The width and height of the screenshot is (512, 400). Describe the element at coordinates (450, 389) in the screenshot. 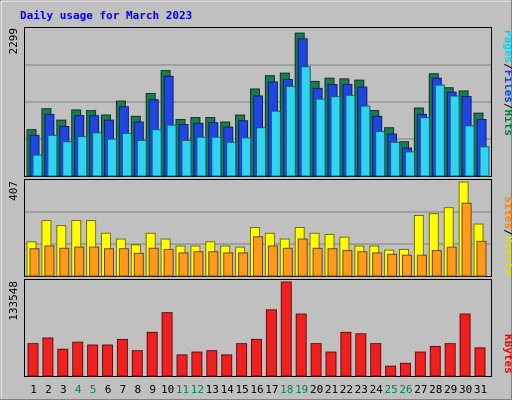

I see `day-label: 29` at that location.